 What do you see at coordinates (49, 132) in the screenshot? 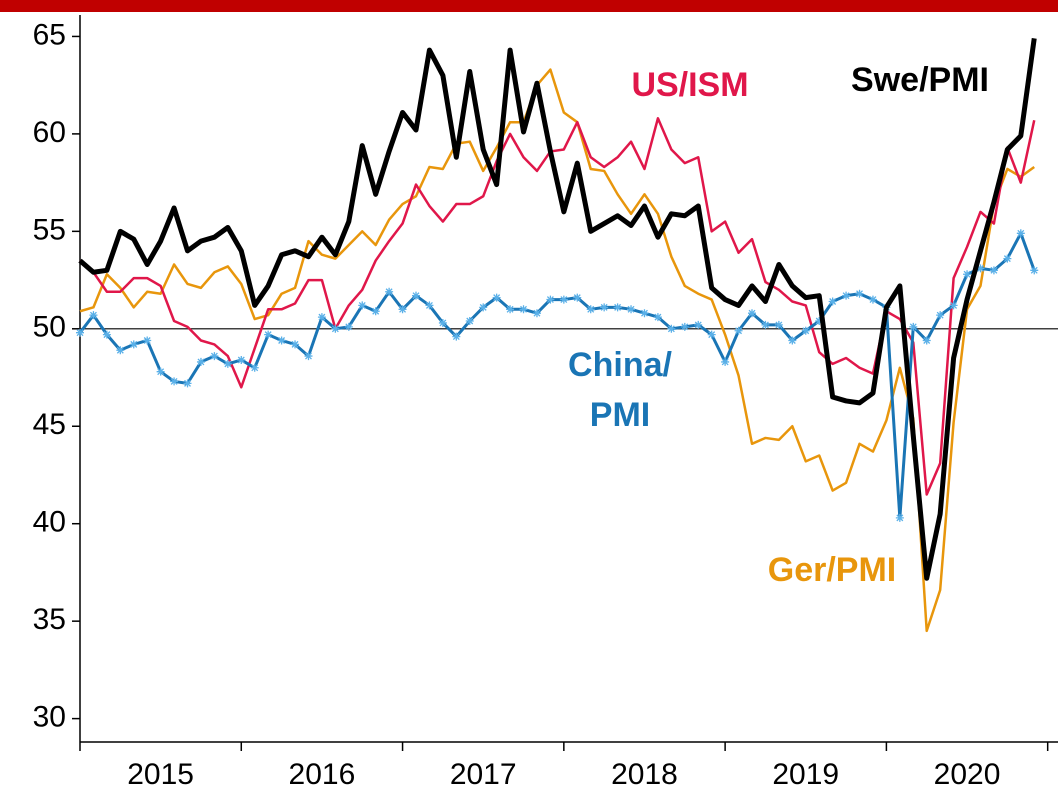
I see `y-tick-label: 60` at bounding box center [49, 132].